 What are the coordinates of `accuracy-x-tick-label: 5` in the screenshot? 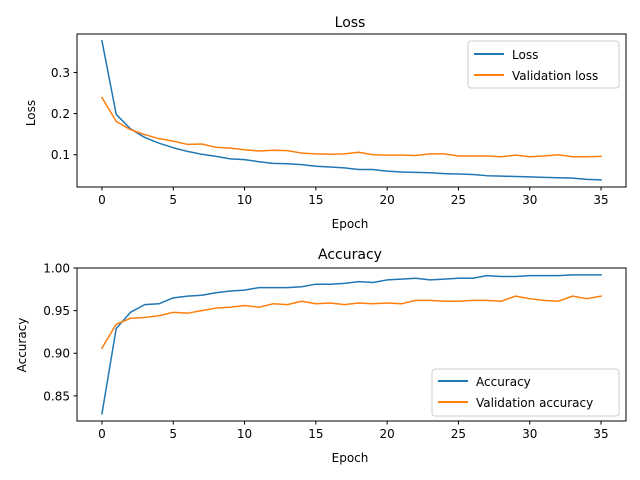 It's located at (173, 434).